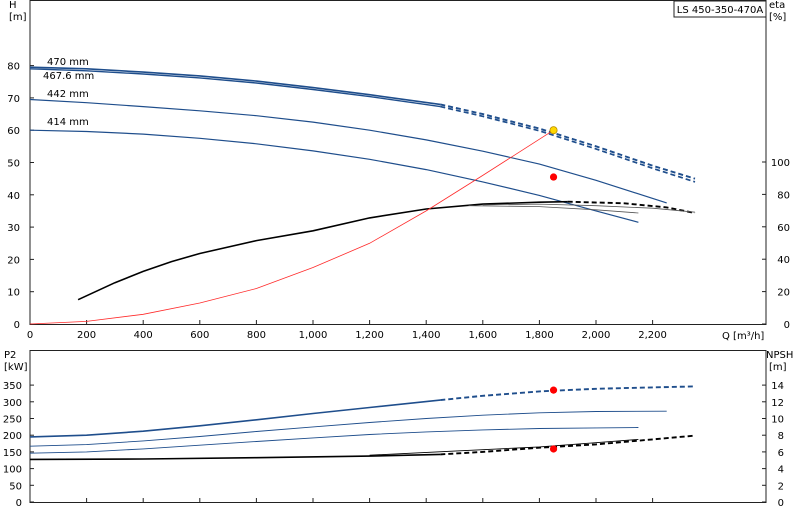 This screenshot has width=800, height=520. Describe the element at coordinates (777, 17) in the screenshot. I see `top-y2label-line2: [%]` at that location.